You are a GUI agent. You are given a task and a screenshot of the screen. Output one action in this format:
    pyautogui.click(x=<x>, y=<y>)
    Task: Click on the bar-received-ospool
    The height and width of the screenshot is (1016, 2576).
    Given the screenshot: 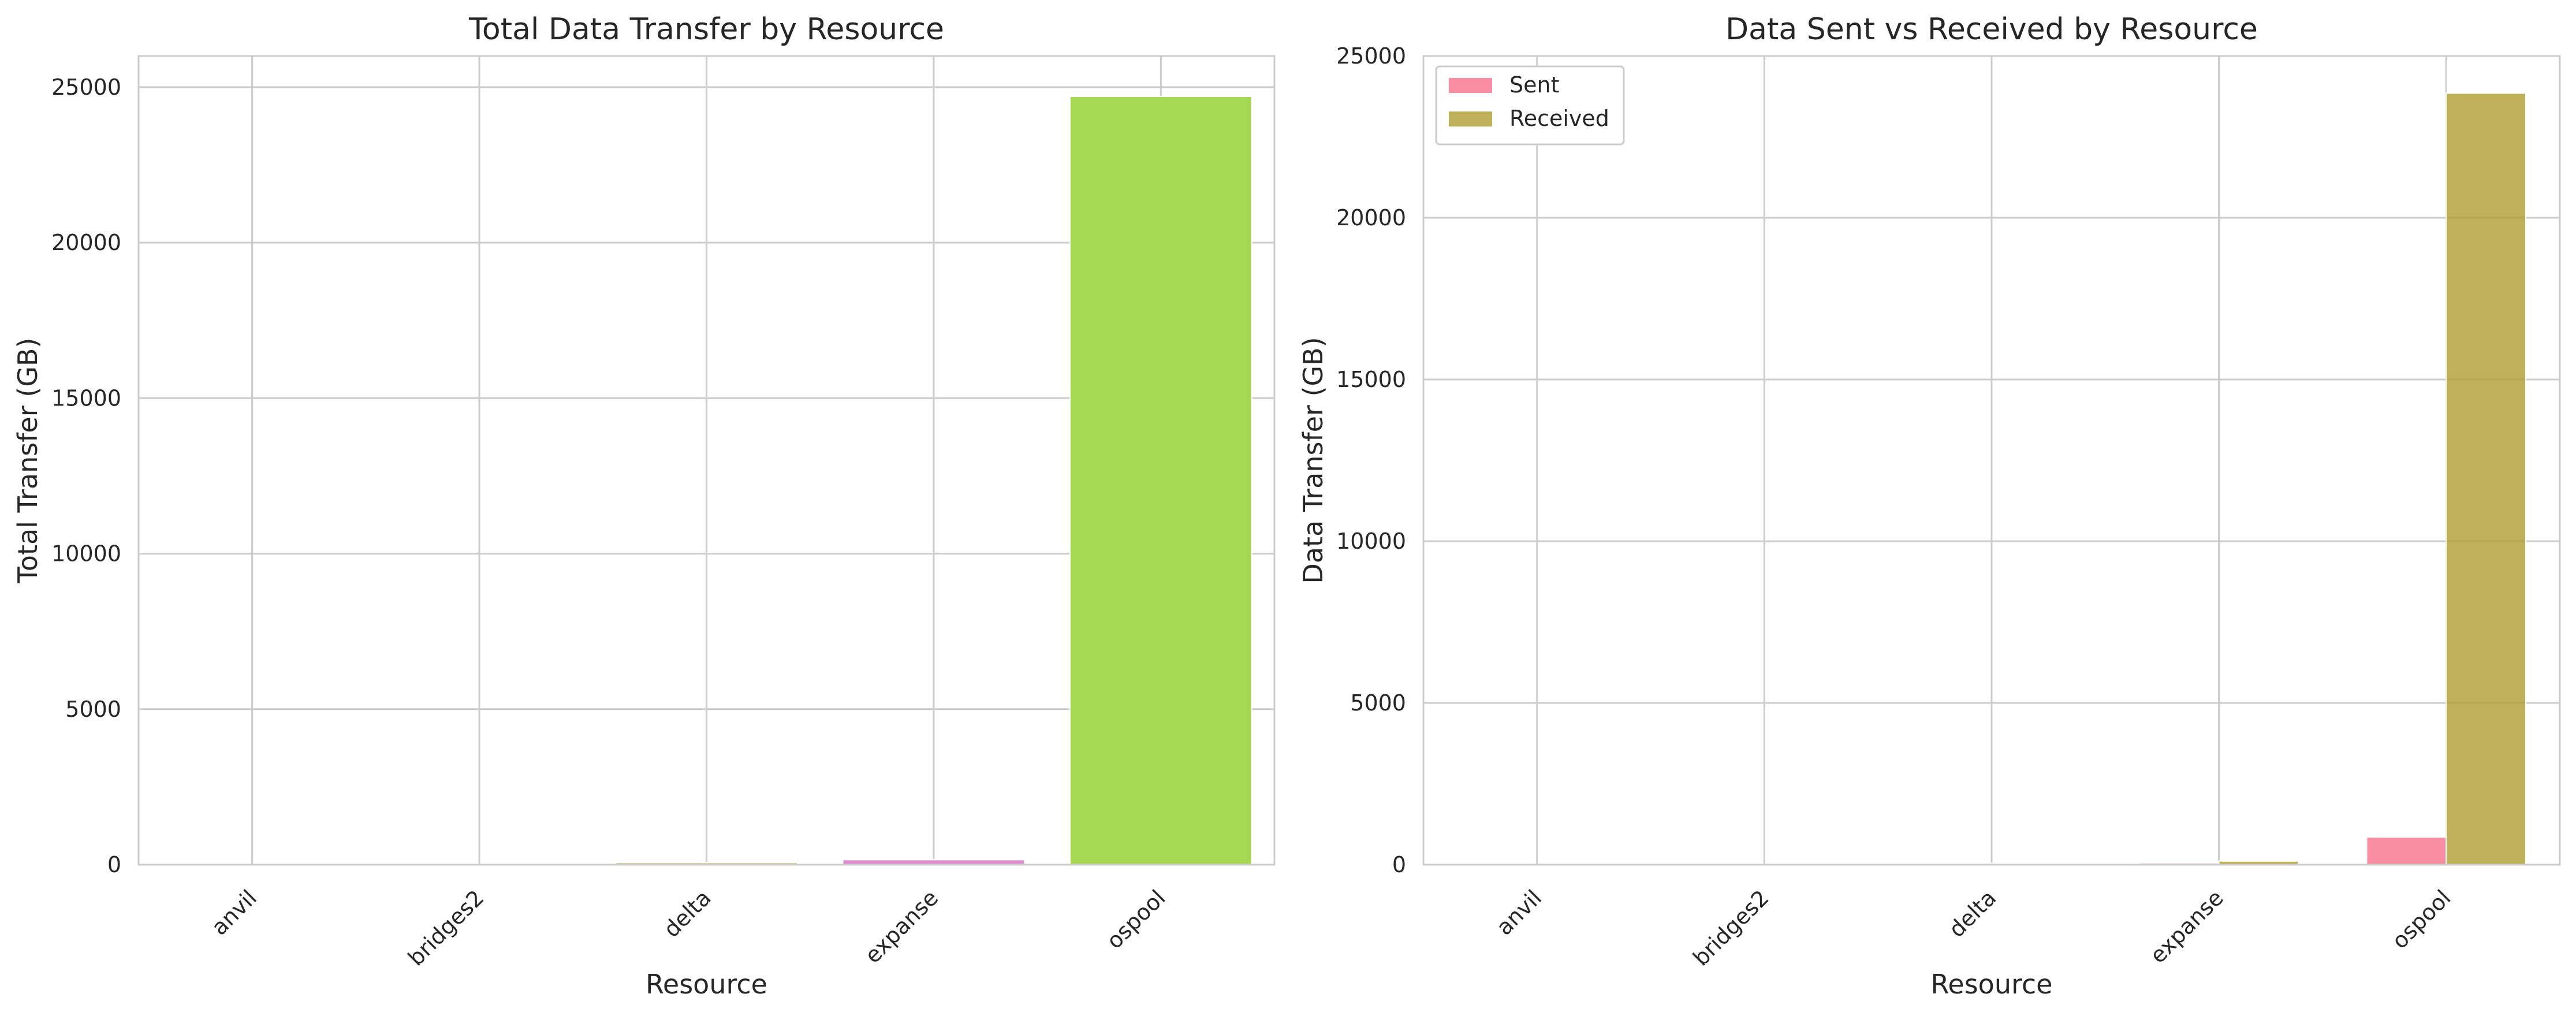 What is the action you would take?
    pyautogui.click(x=2485, y=478)
    